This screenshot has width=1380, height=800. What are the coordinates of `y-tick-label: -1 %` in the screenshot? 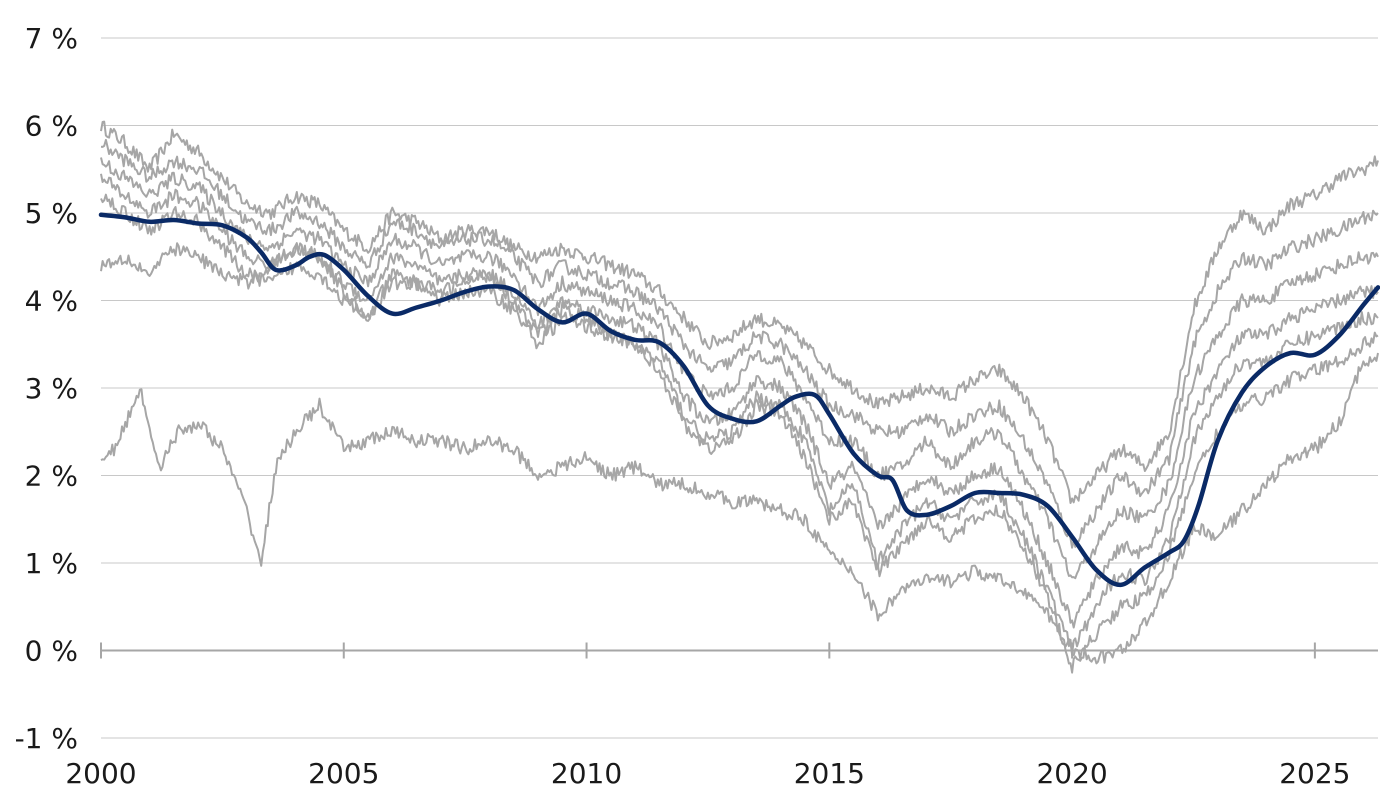 It's located at (46, 738).